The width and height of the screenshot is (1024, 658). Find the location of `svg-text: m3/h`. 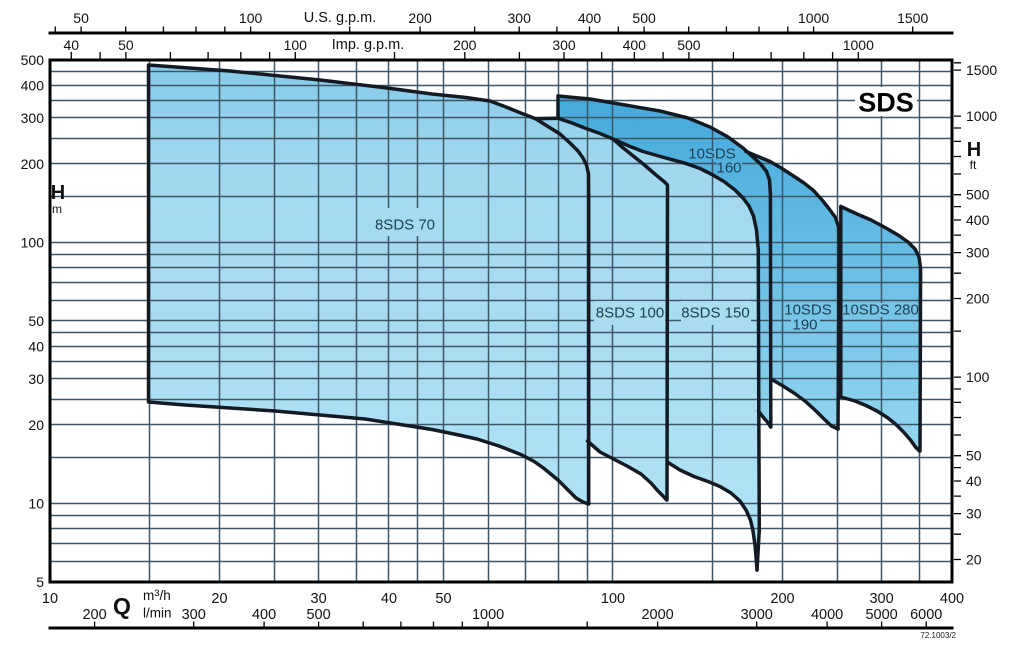

svg-text: m3/h is located at coordinates (157, 595).